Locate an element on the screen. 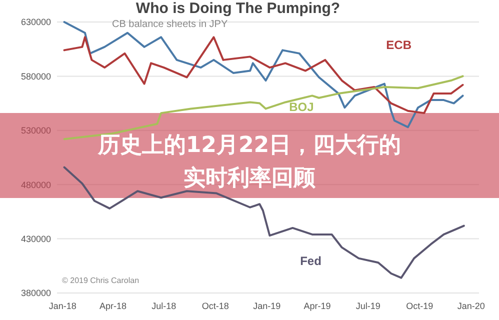 Image resolution: width=499 pixels, height=320 pixels. annotation: © 2019 Chris Carolan is located at coordinates (101, 280).